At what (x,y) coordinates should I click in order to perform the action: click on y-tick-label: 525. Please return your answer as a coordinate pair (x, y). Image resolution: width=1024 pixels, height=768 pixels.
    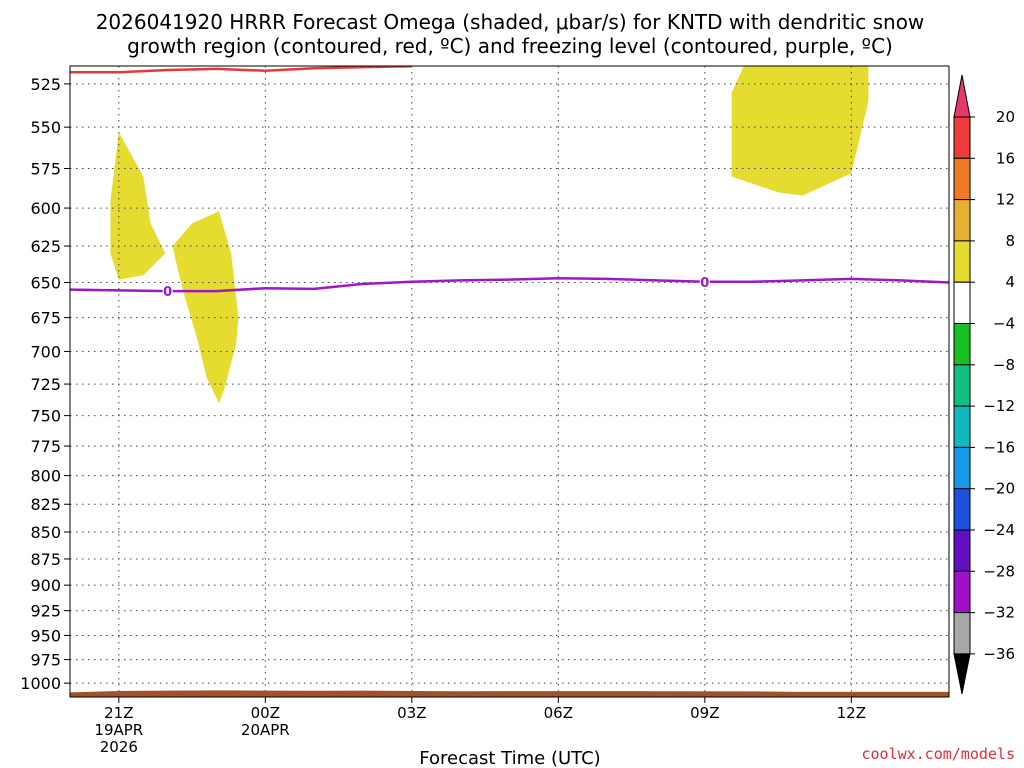
    Looking at the image, I should click on (45, 84).